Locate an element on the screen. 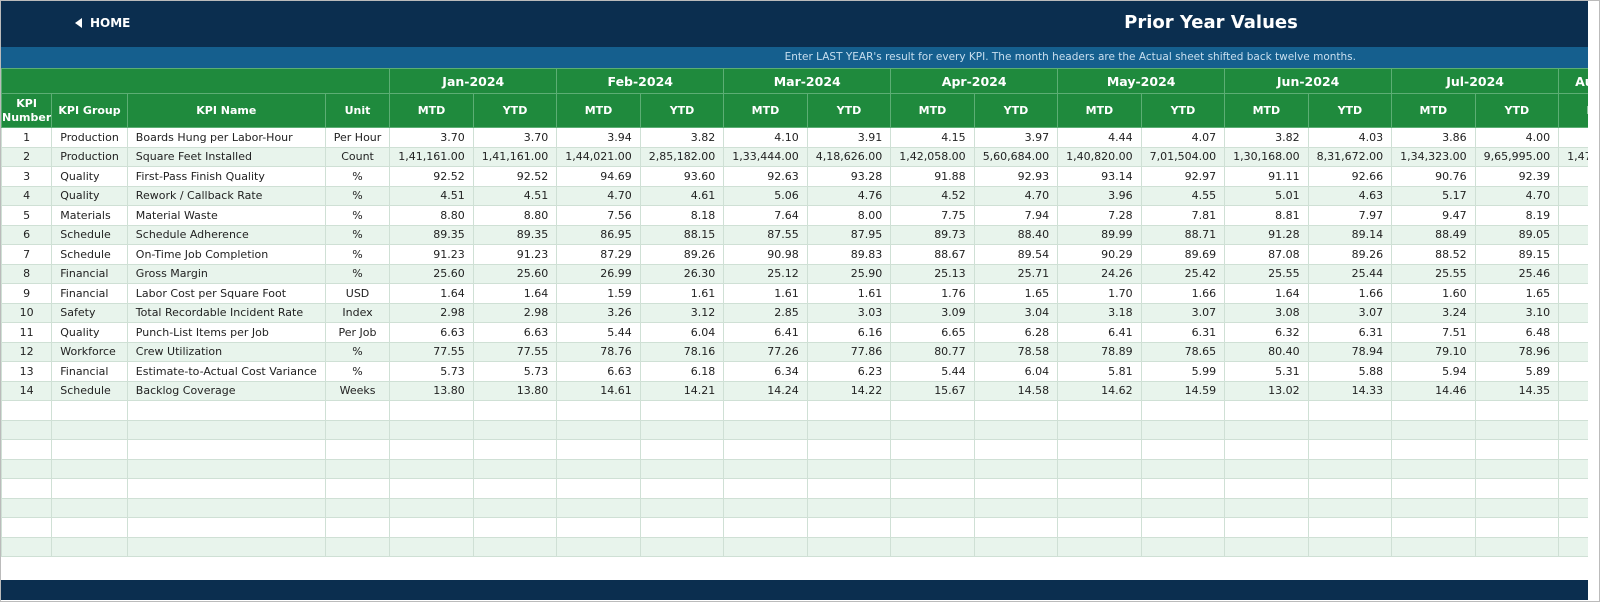  cell: 6.00 is located at coordinates (1573, 371).